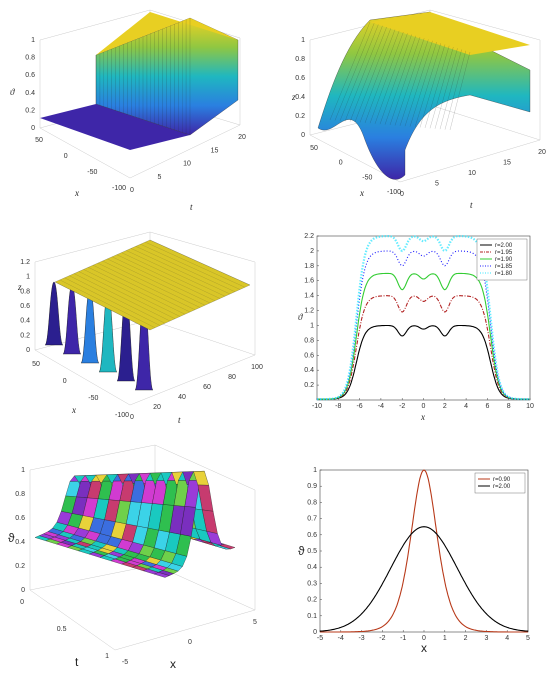 The image size is (550, 673). What do you see at coordinates (99, 336) in the screenshot?
I see `panel-3-surface` at bounding box center [99, 336].